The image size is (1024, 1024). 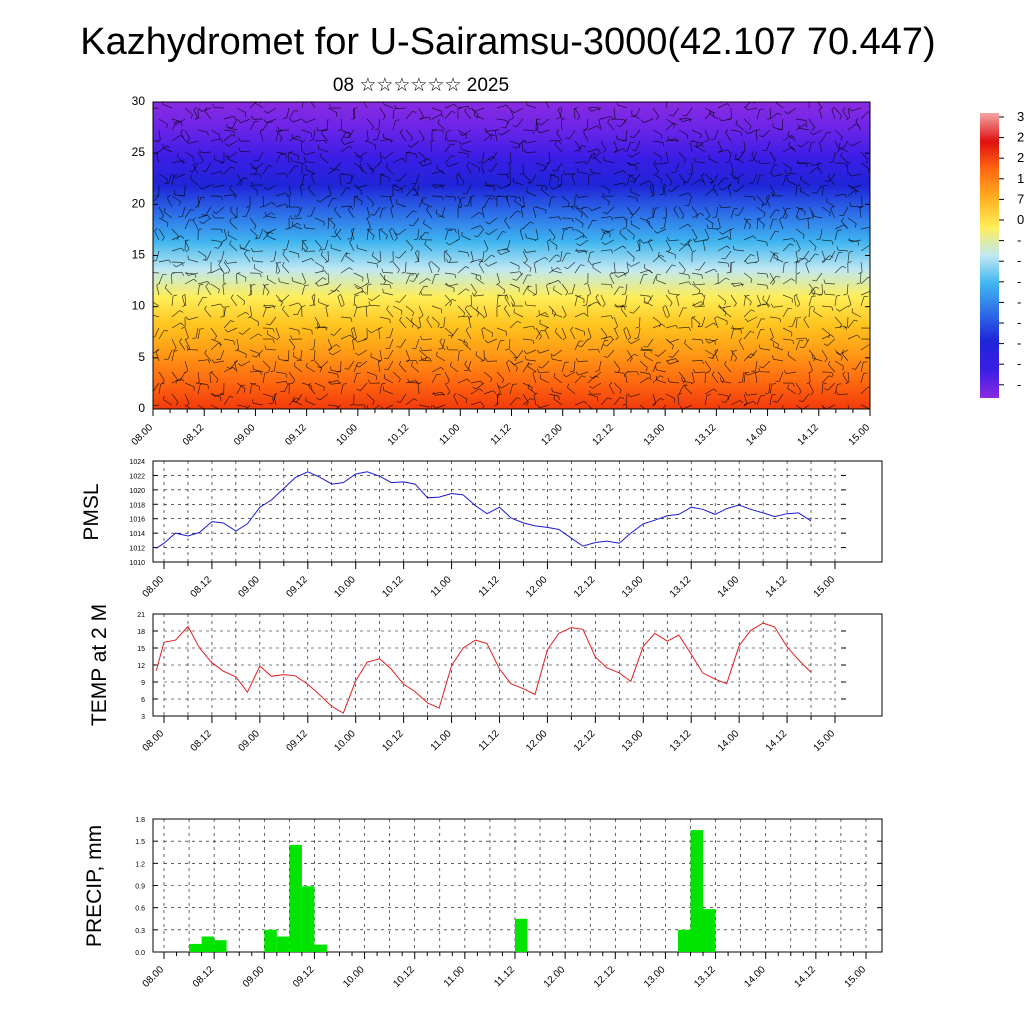 I want to click on temp-ytick-label: 12, so click(x=141, y=666).